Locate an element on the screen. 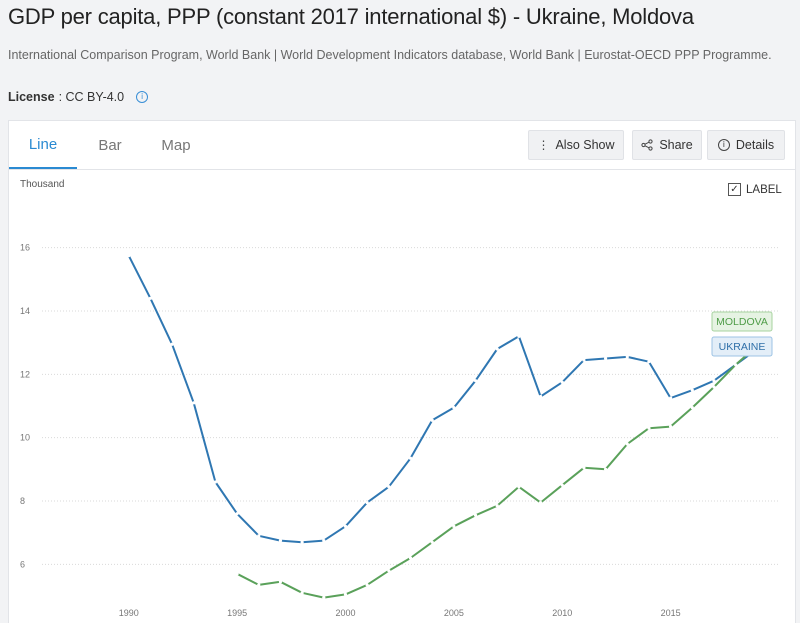 This screenshot has height=623, width=800. data-point-moldova-1997 is located at coordinates (280, 582).